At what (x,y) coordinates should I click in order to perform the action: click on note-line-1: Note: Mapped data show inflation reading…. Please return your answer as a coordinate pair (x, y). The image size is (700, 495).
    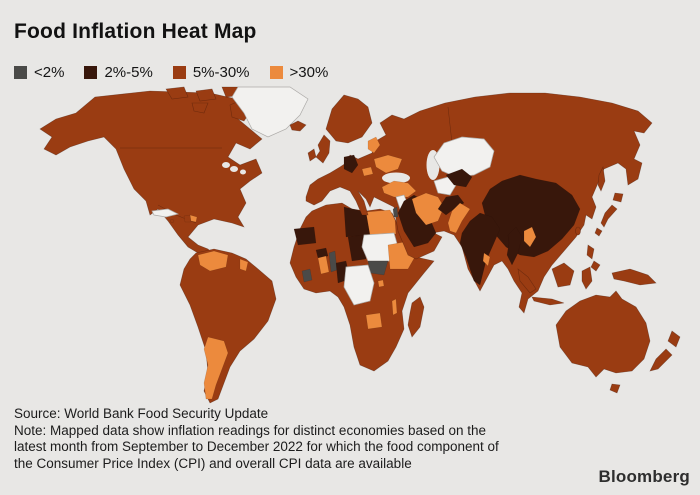
    Looking at the image, I should click on (250, 430).